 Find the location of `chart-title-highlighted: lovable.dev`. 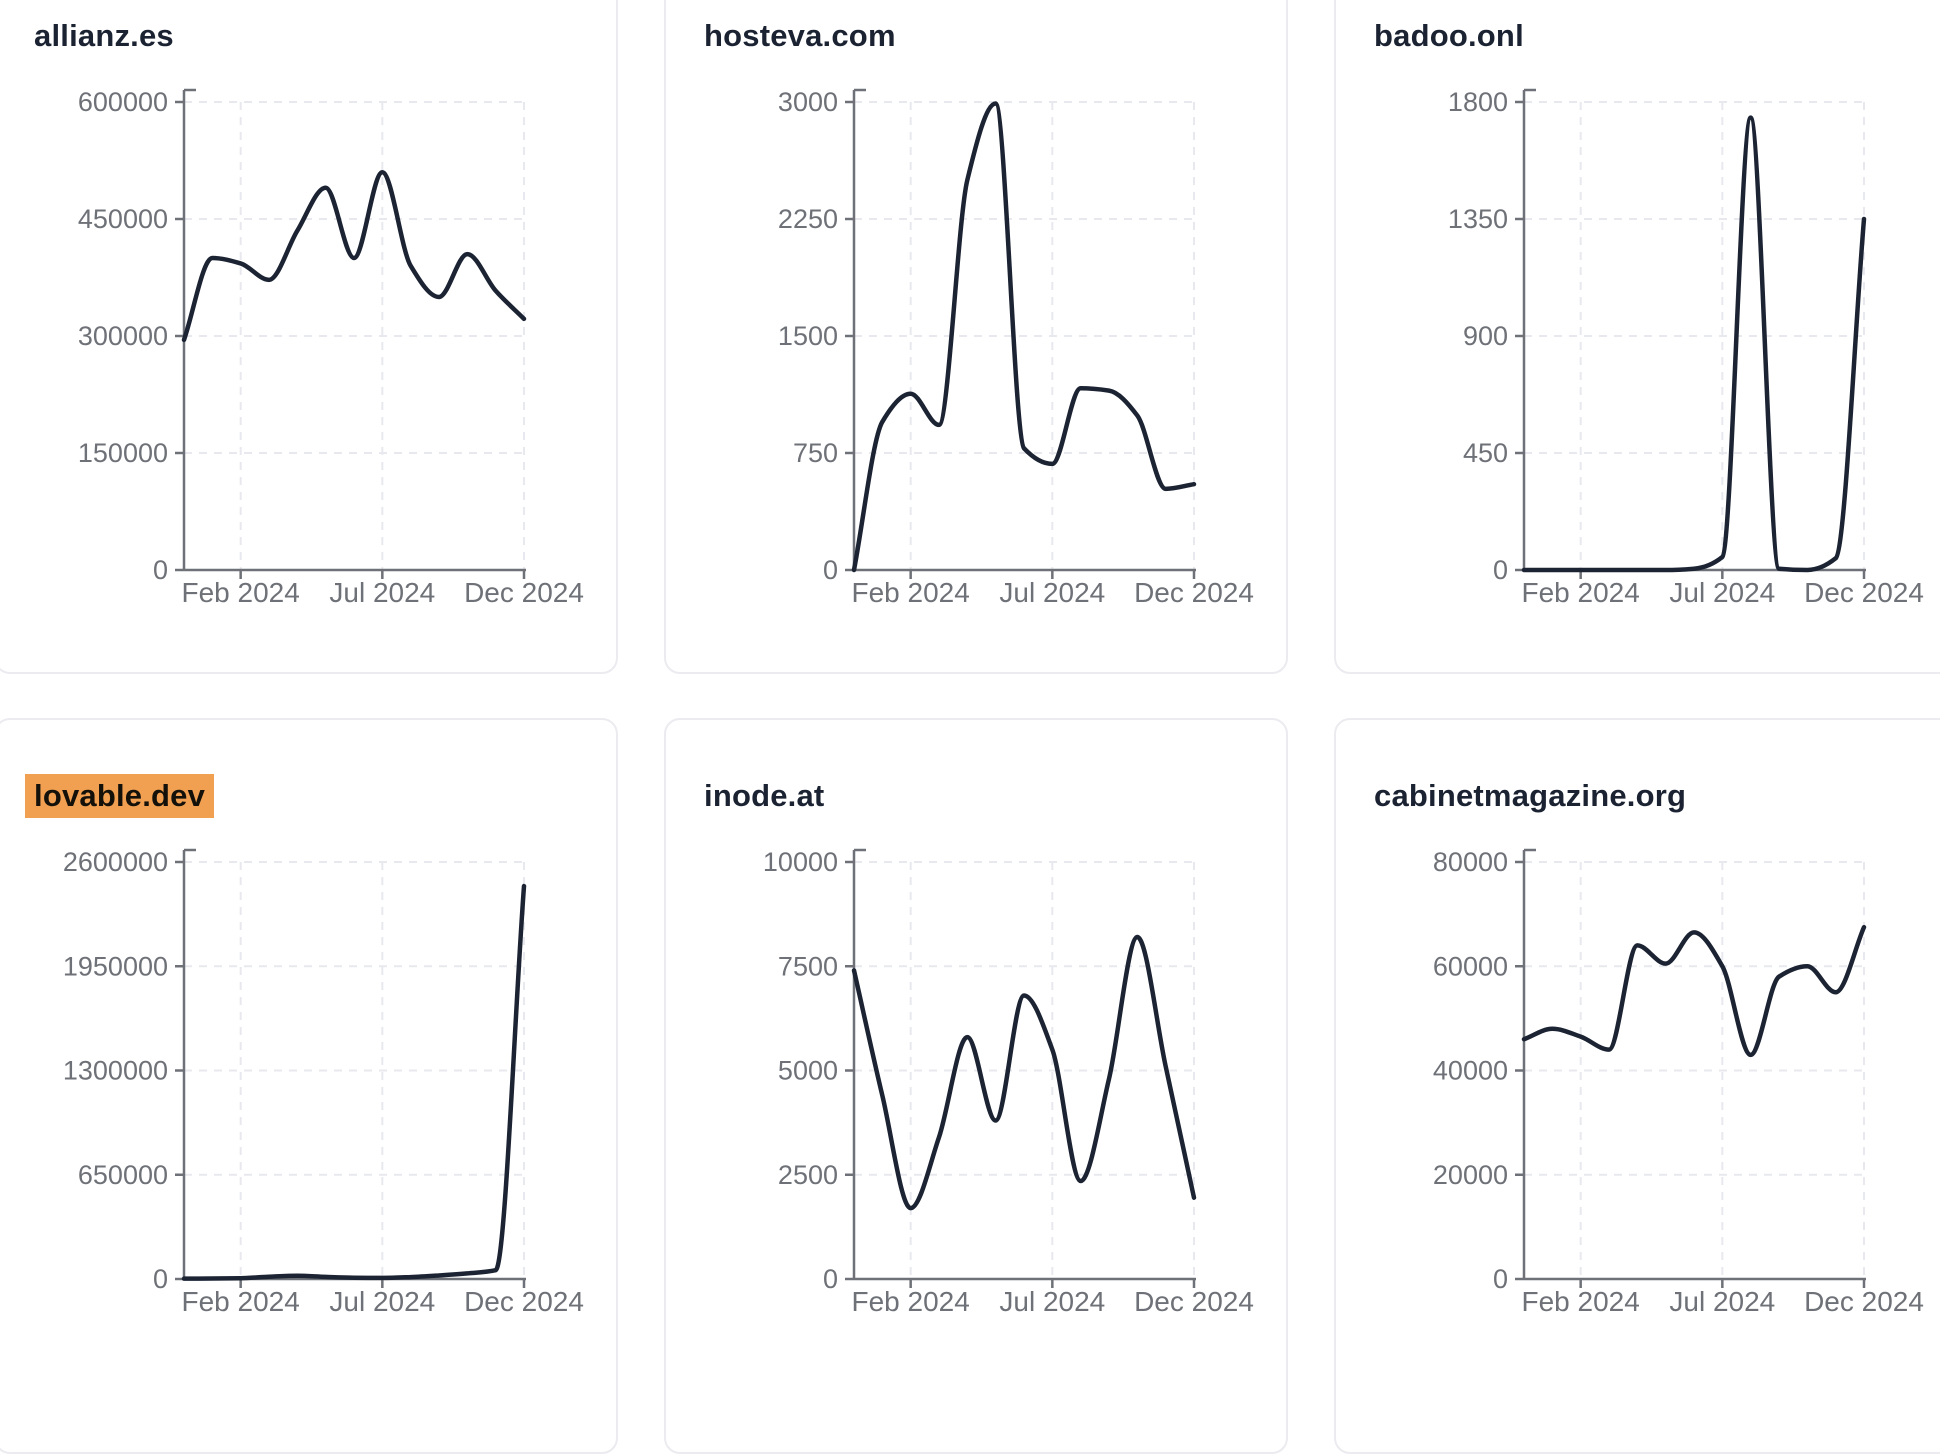

chart-title-highlighted: lovable.dev is located at coordinates (120, 796).